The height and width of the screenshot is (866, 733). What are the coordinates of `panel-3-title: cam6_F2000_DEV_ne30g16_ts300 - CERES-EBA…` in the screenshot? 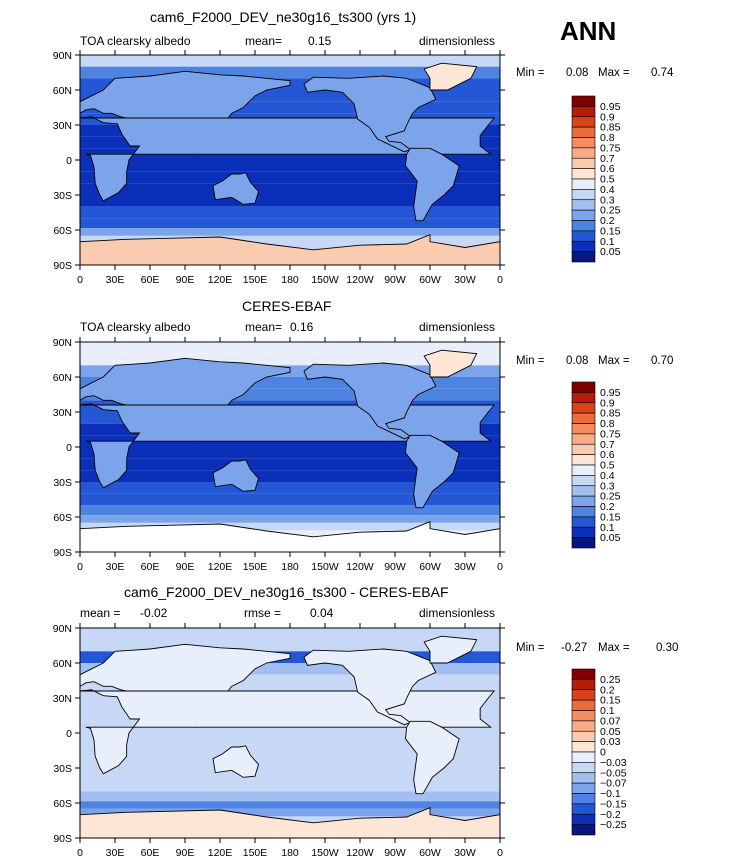 It's located at (286, 592).